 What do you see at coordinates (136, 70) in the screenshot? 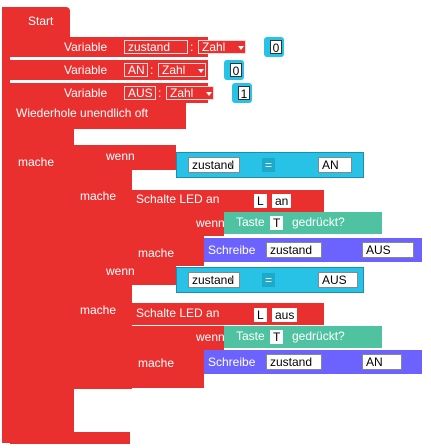
I see `variable-name-field: AN` at bounding box center [136, 70].